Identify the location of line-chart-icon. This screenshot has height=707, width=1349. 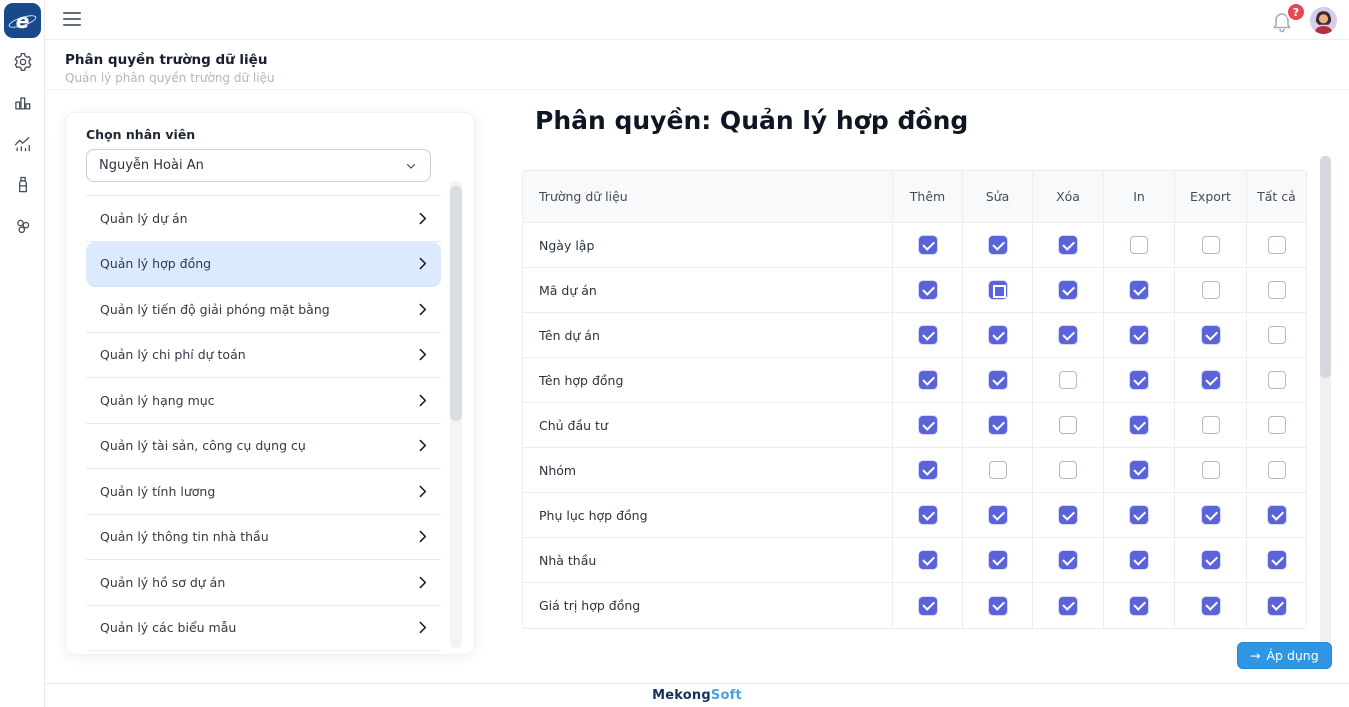
(23, 144).